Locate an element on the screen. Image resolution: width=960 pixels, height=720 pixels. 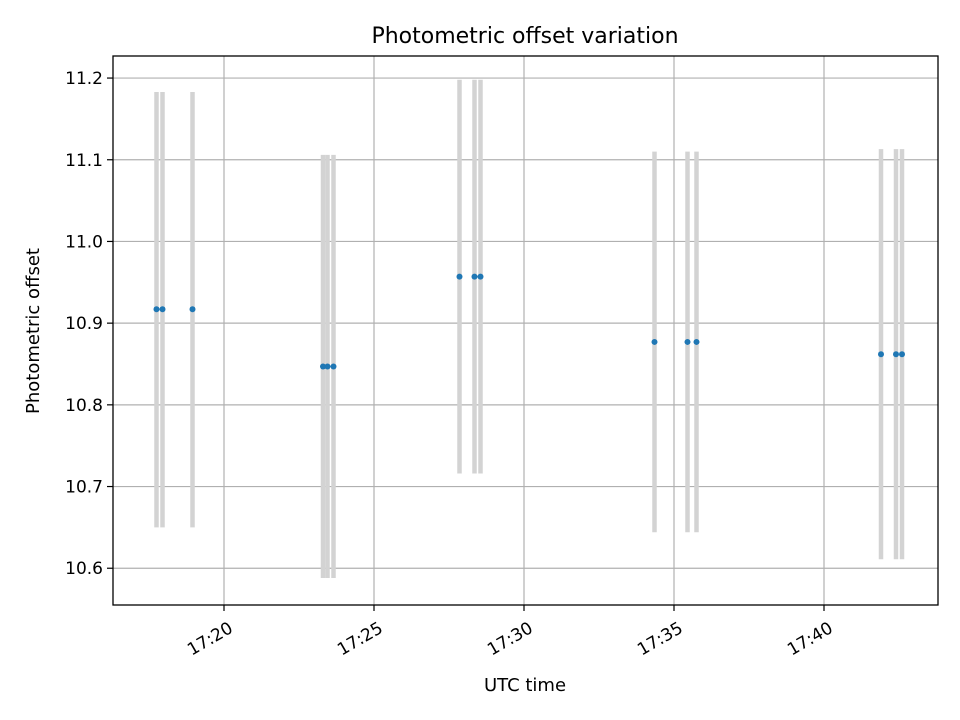
data-points is located at coordinates (529, 321).